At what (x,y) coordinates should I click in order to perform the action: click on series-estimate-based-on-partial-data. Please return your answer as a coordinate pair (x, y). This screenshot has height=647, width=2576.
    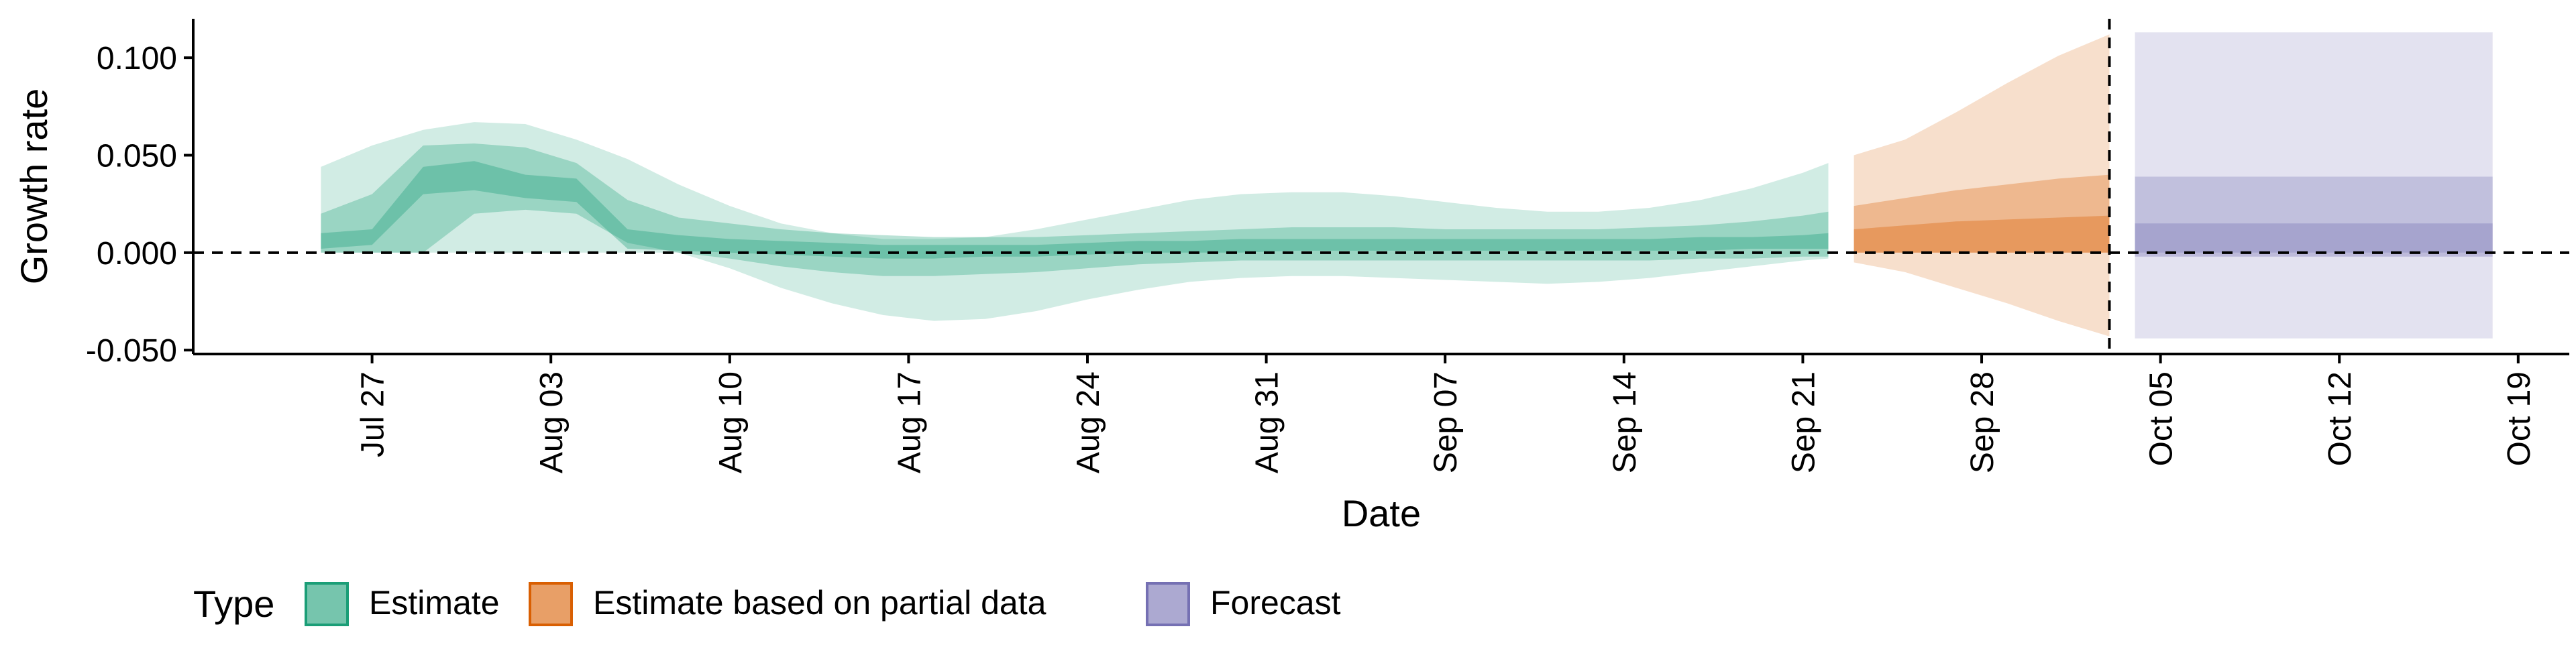
    Looking at the image, I should click on (1982, 185).